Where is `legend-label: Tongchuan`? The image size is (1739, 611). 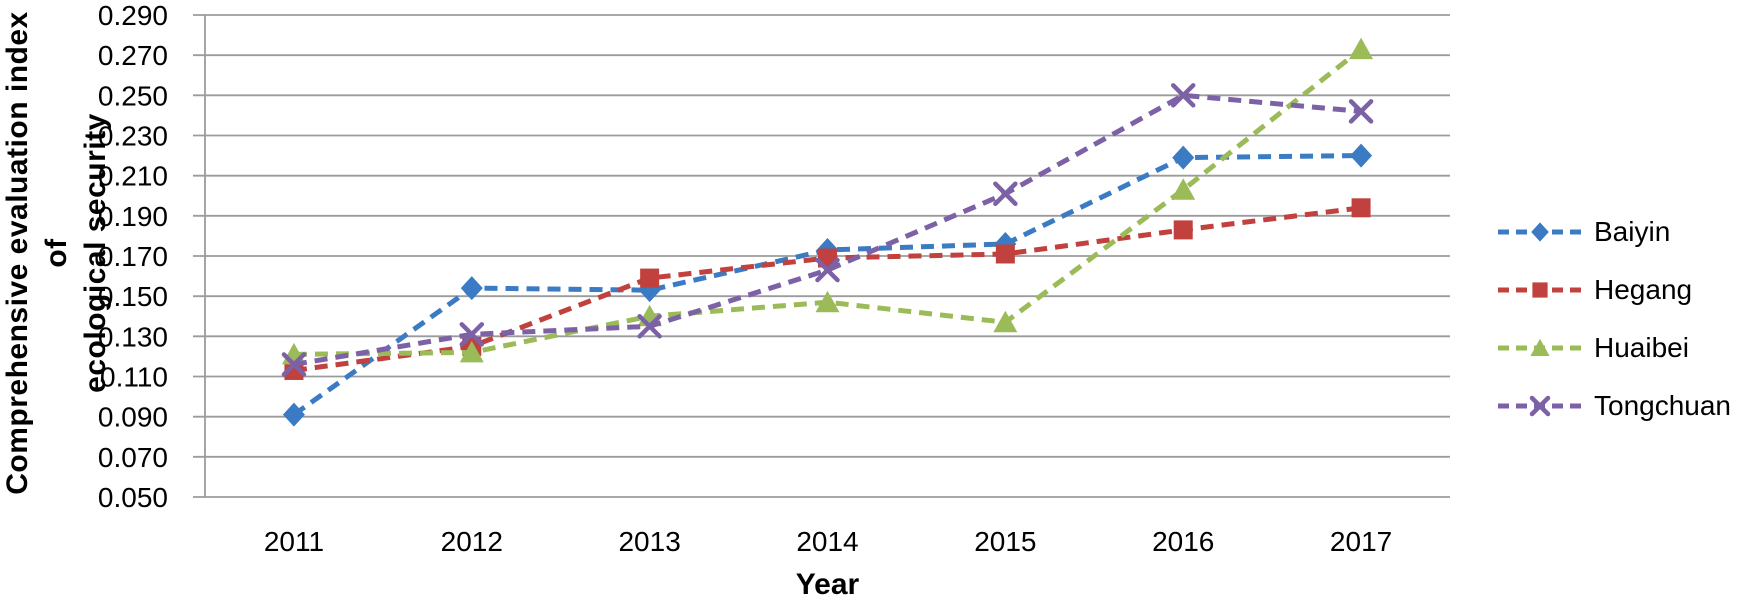
legend-label: Tongchuan is located at coordinates (1663, 405).